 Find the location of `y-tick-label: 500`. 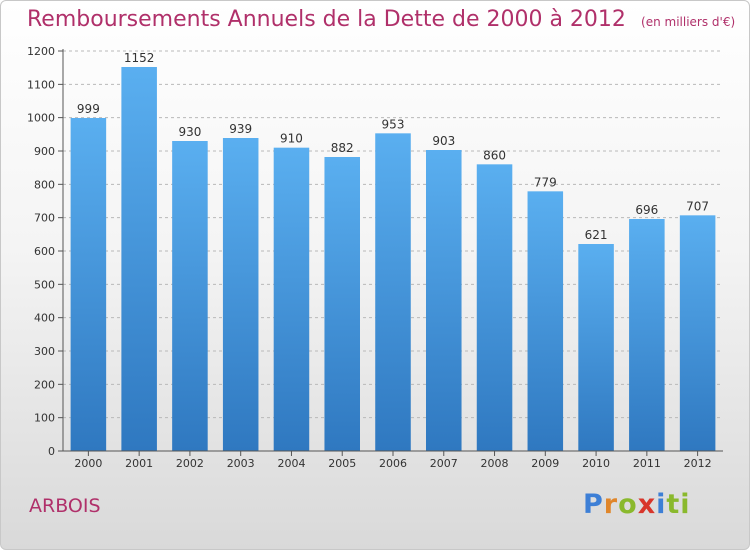

y-tick-label: 500 is located at coordinates (44, 284).